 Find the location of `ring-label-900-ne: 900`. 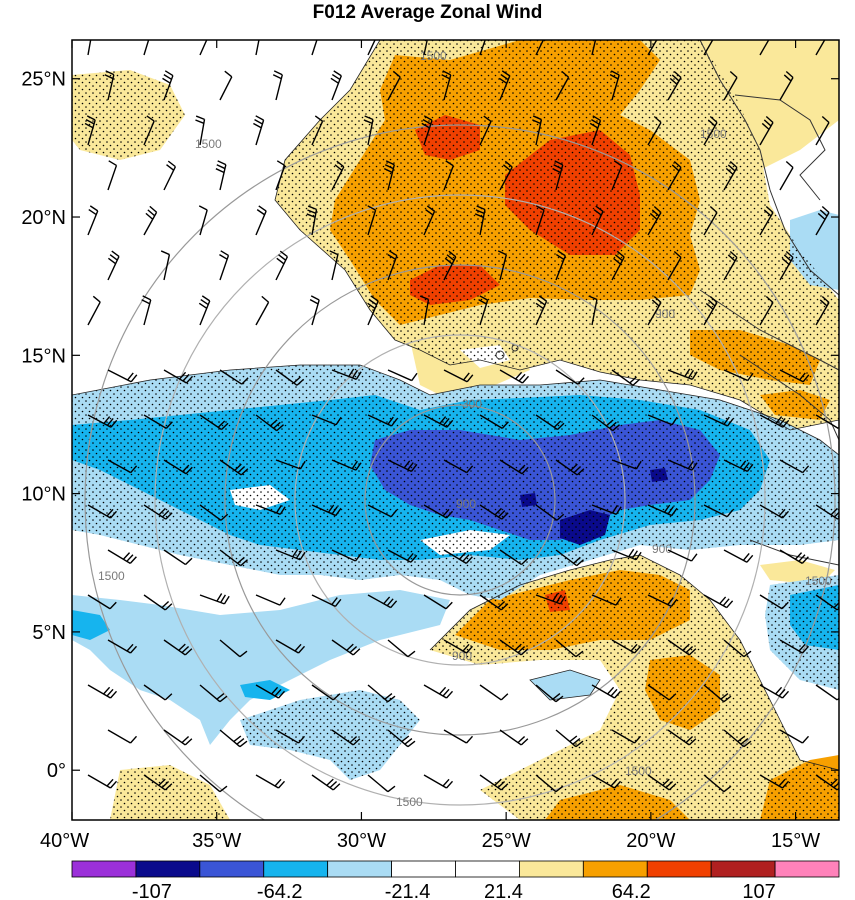

ring-label-900-ne: 900 is located at coordinates (665, 314).